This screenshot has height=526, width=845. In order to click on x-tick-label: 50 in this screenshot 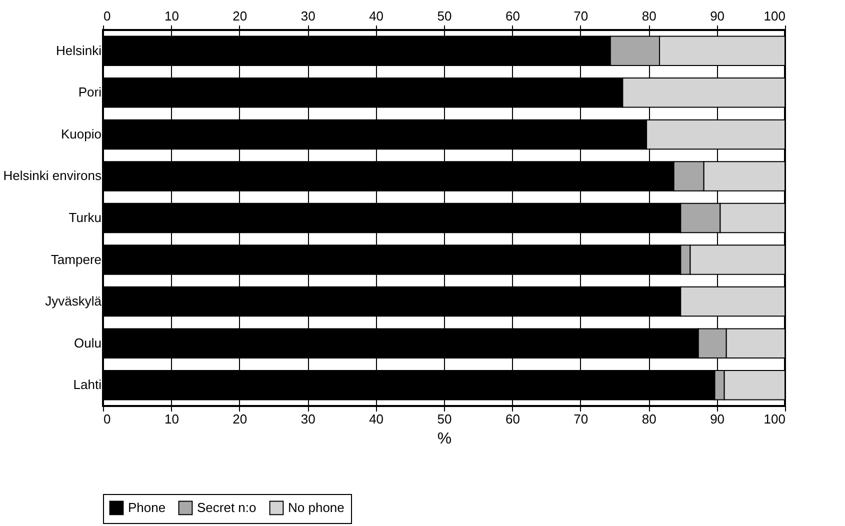, I will do `click(444, 419)`.